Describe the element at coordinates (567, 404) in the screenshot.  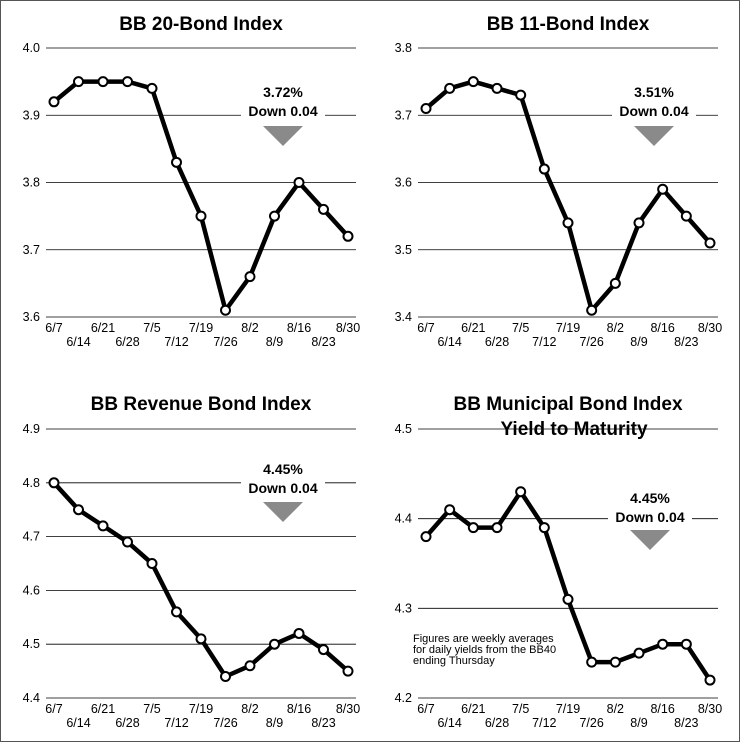
I see `chart-title: BB Municipal Bond Index` at that location.